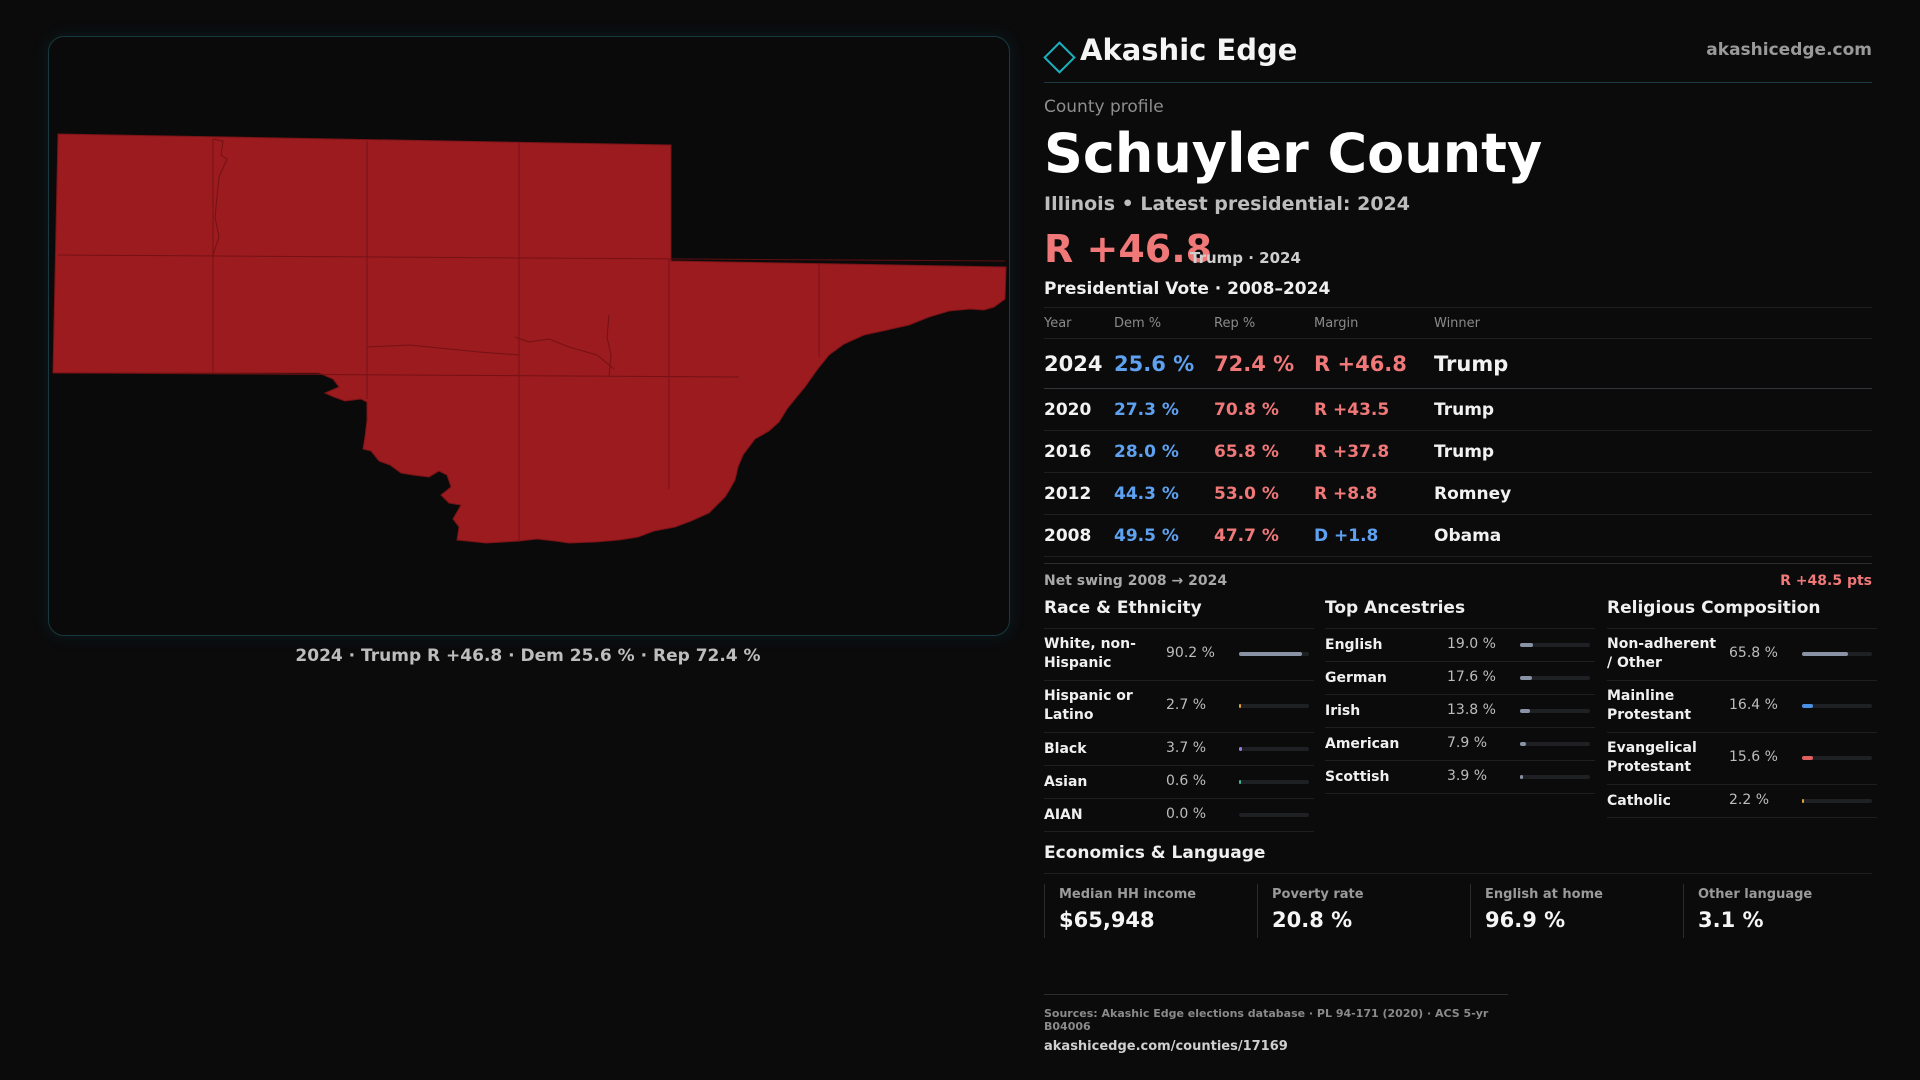  Describe the element at coordinates (1458, 250) in the screenshot. I see `headline-result: R +46.8 Trump · 2024` at that location.